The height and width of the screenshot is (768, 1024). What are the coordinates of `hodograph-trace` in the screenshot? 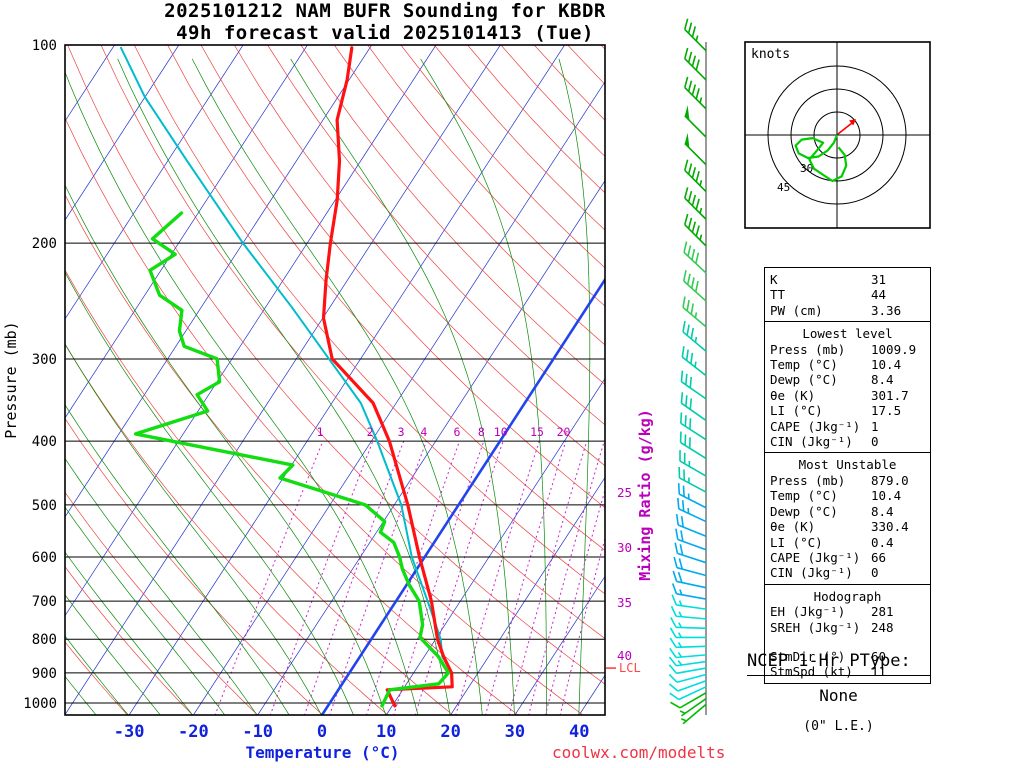 It's located at (821, 158).